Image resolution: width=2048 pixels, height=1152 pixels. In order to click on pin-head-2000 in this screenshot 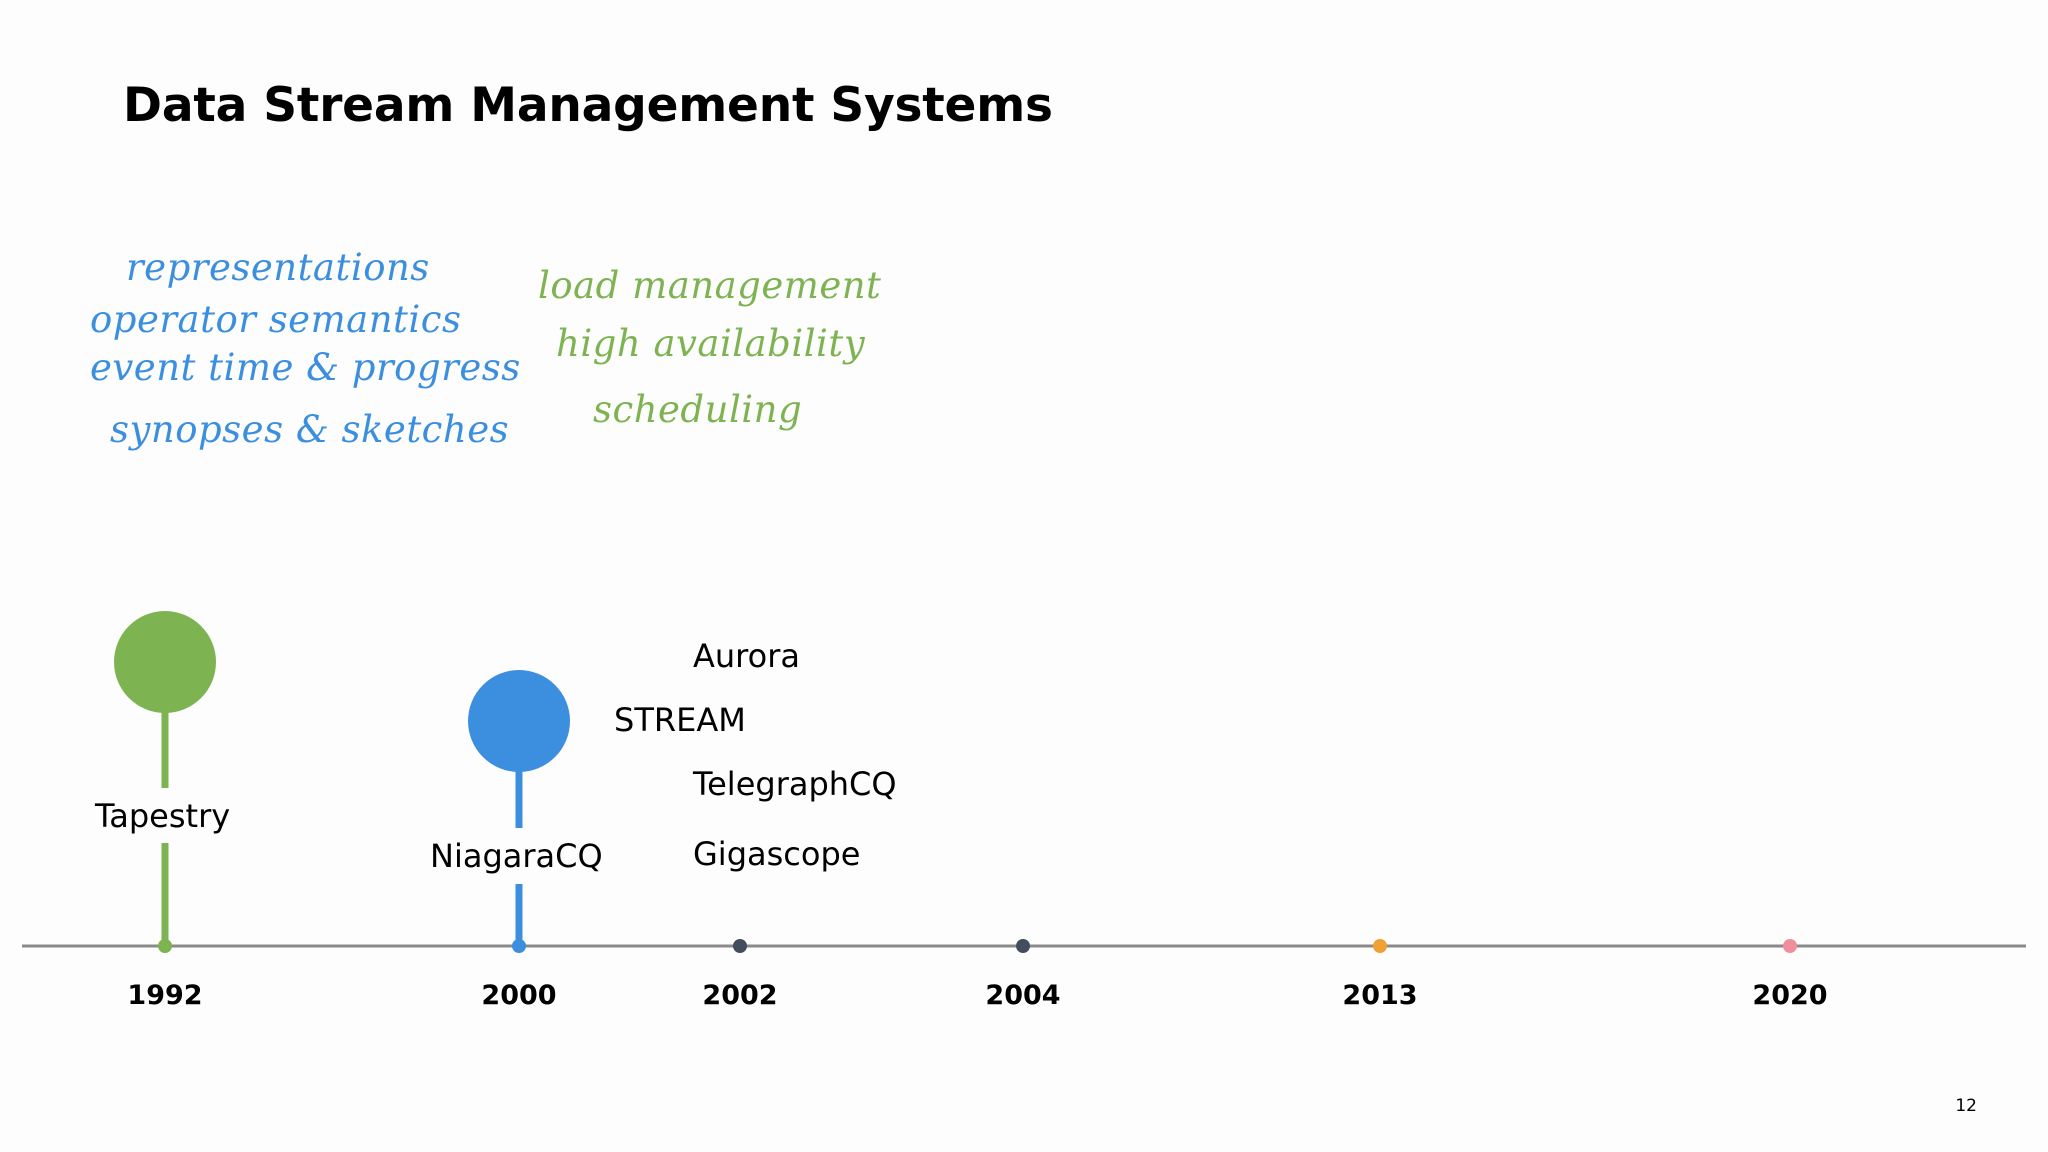, I will do `click(519, 721)`.